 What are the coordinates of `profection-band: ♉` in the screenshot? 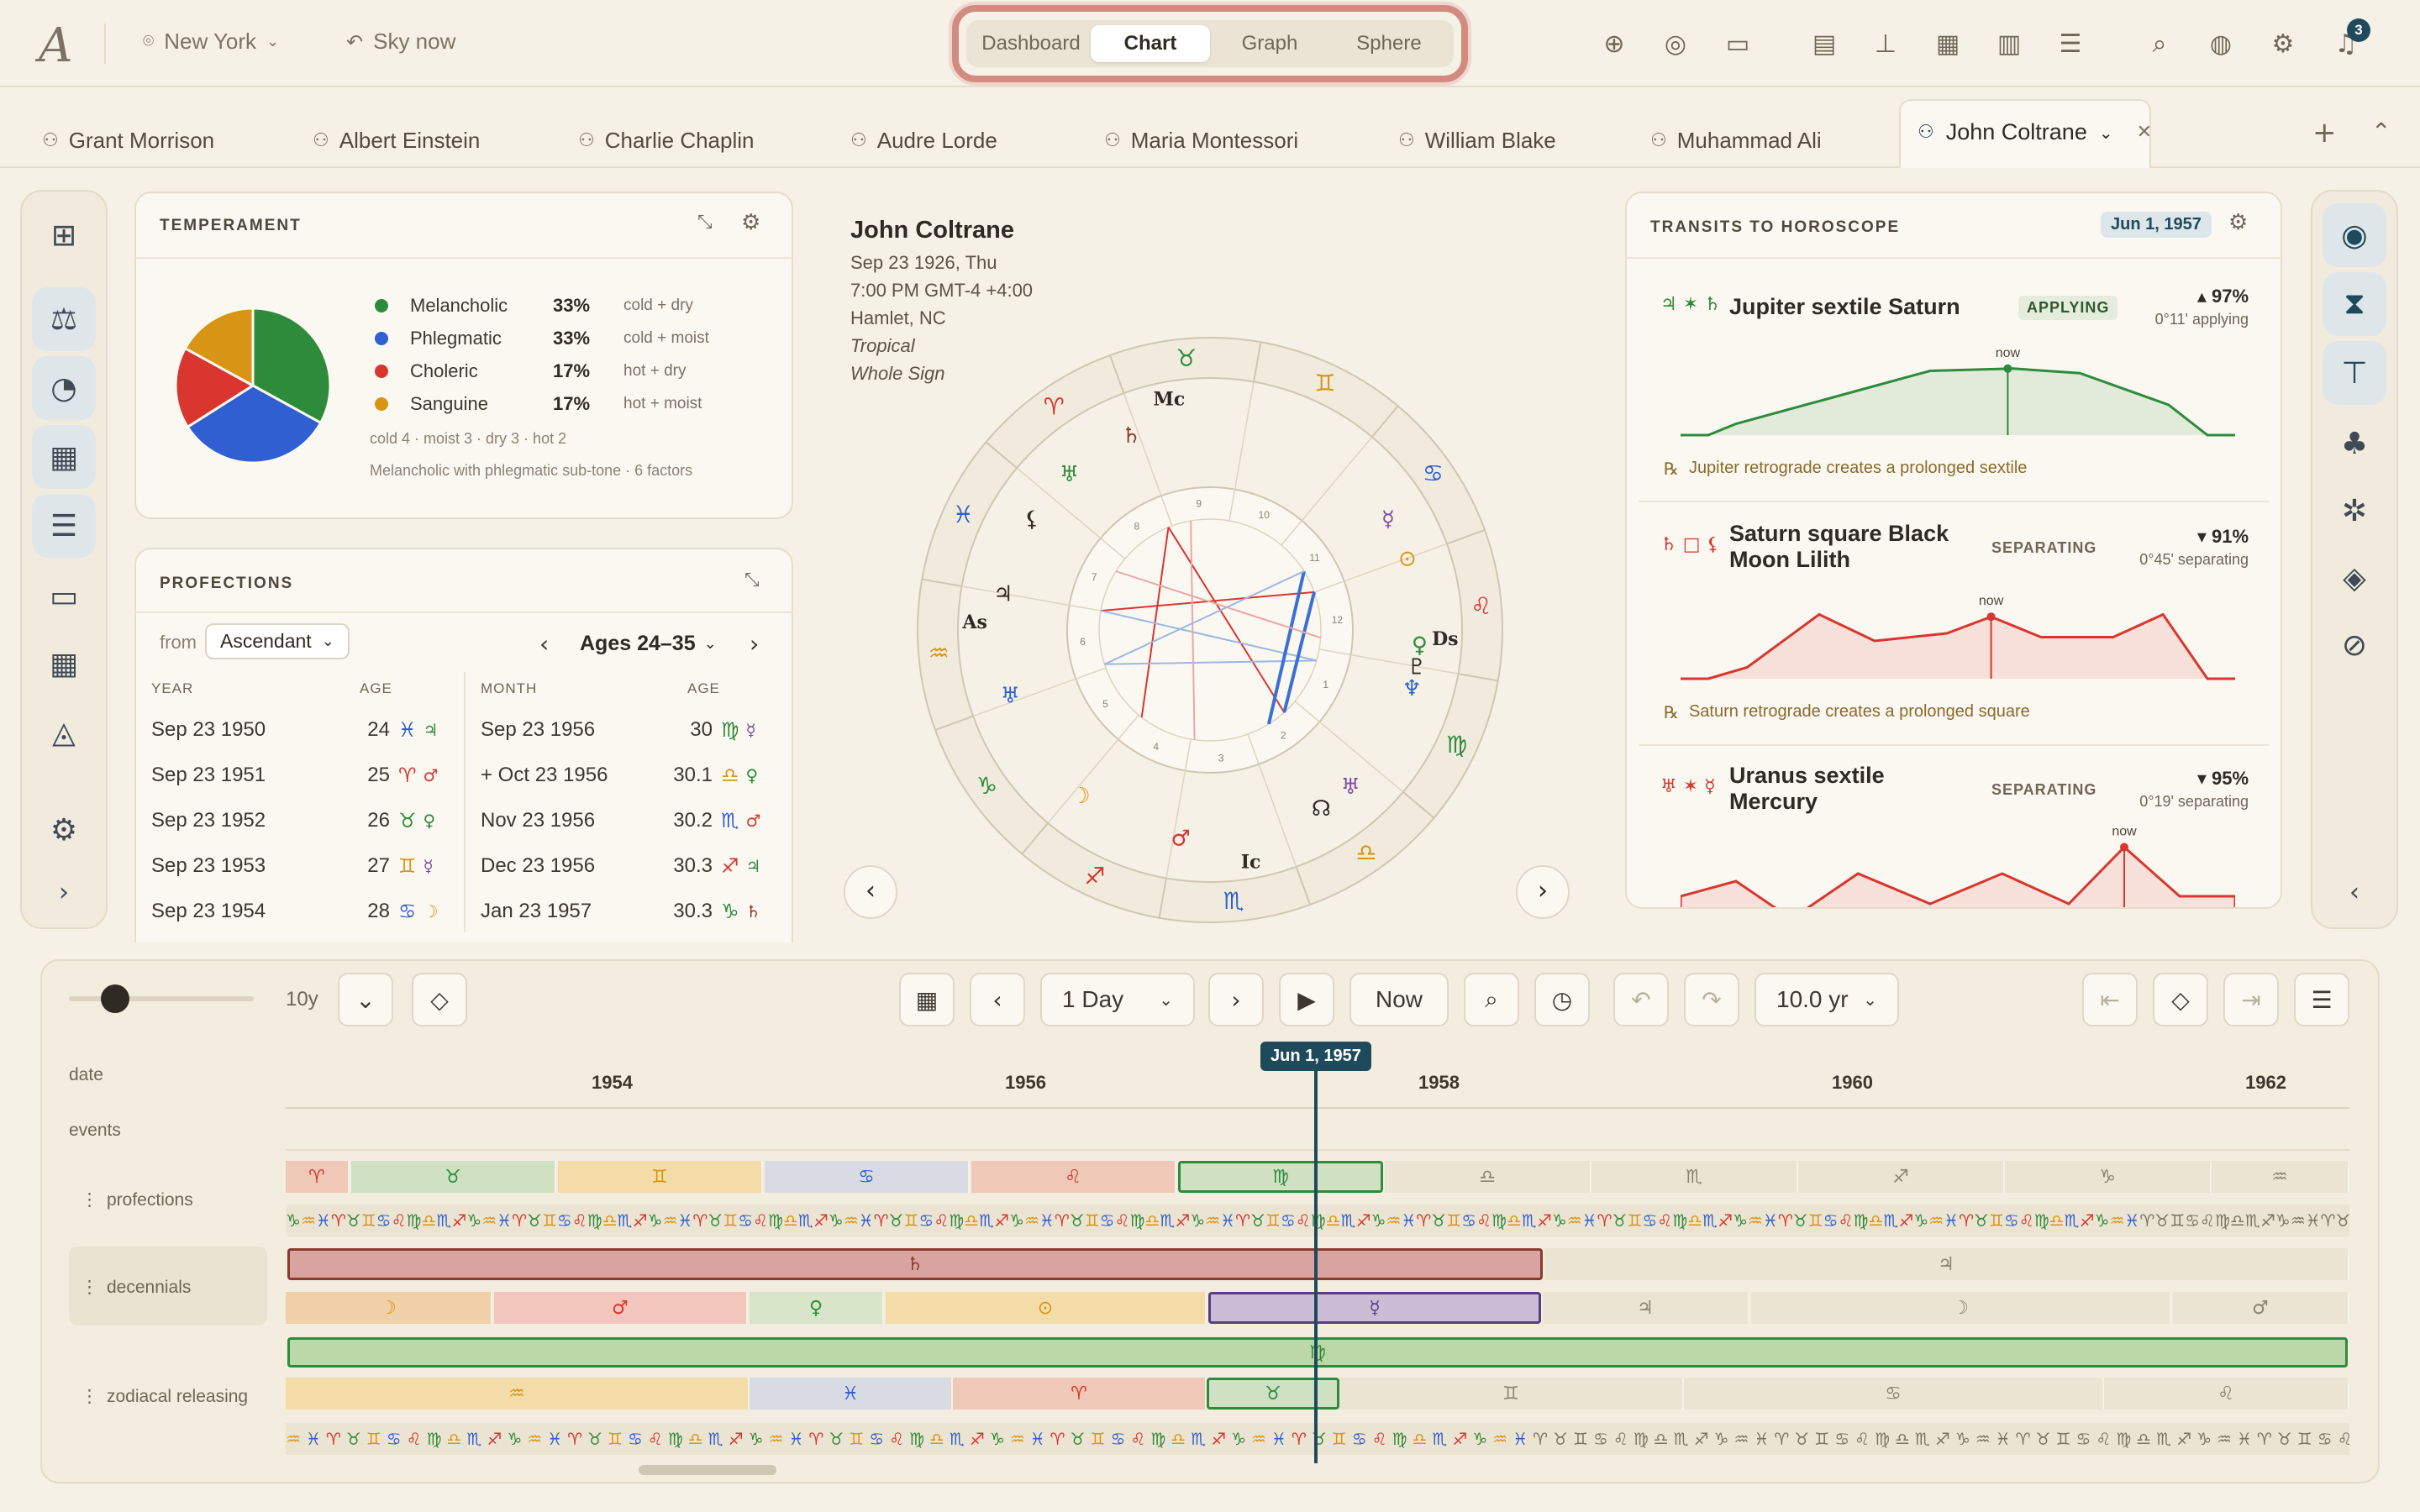 It's located at (453, 1177).